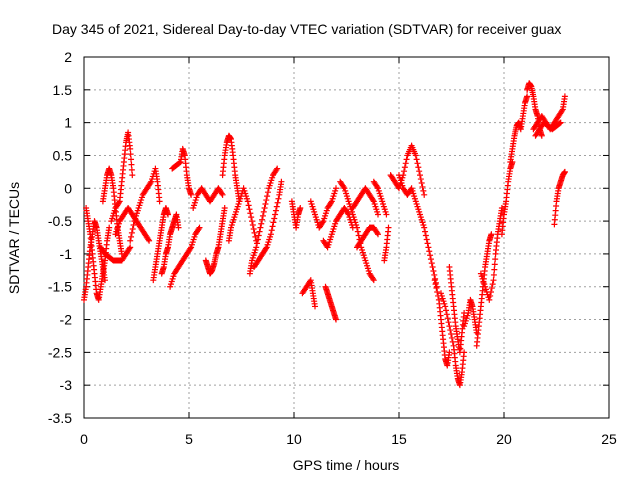 This screenshot has height=480, width=640. I want to click on y-axis-label: SDTVAR / TECUs, so click(14, 238).